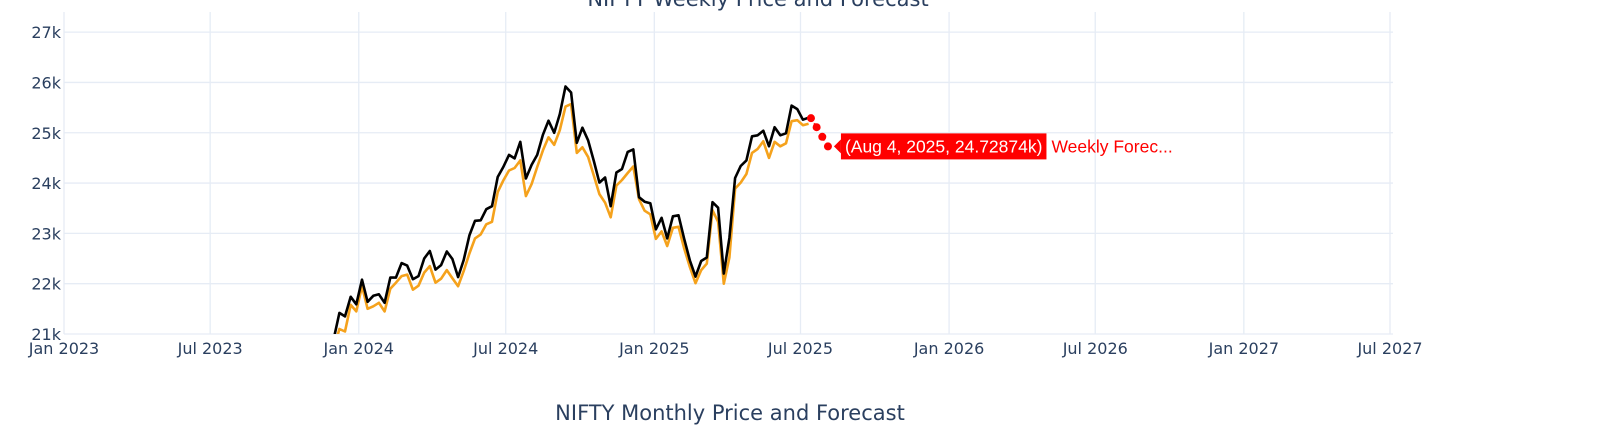 This screenshot has height=446, width=1622. Describe the element at coordinates (1095, 348) in the screenshot. I see `x-tick-label: Jul 2026` at that location.